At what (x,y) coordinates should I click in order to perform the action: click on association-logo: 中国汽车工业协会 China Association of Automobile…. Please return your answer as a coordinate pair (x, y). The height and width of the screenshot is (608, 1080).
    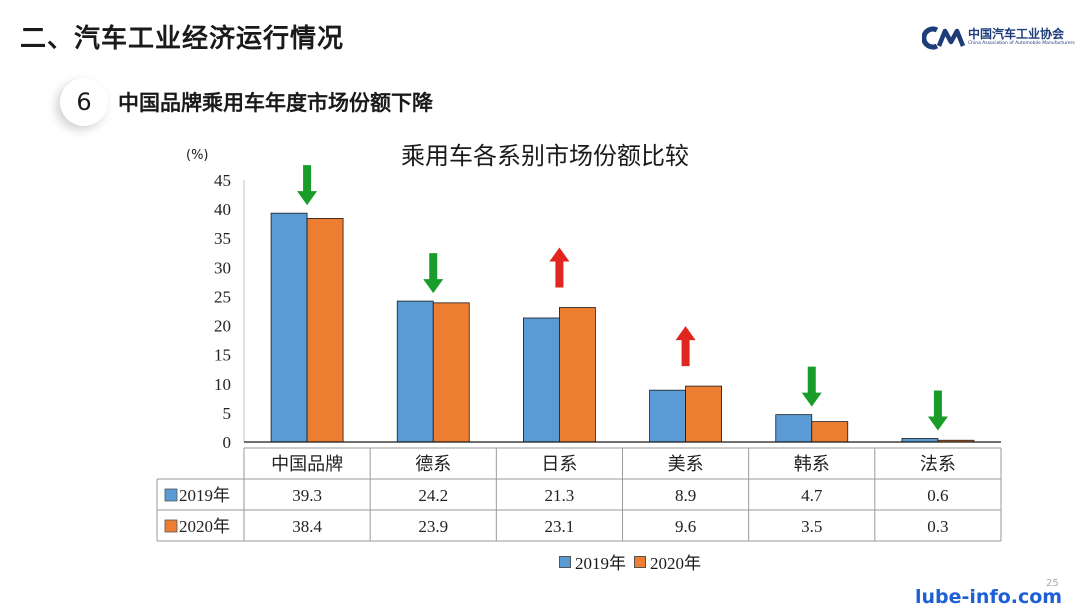
    Looking at the image, I should click on (998, 39).